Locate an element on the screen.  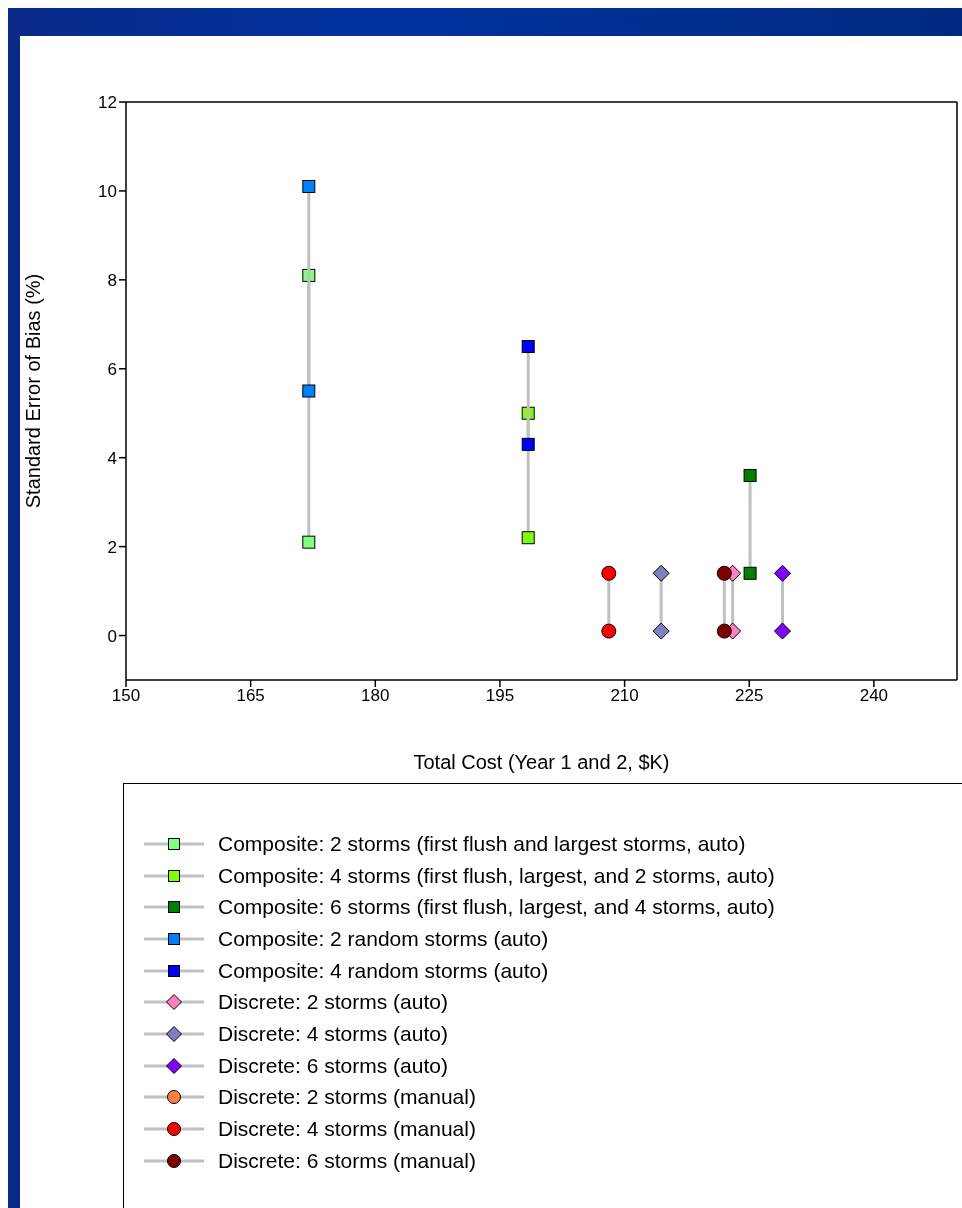
legend-label: Composite: 2 storms (first flush and largest storms, auto) is located at coordinates (482, 843).